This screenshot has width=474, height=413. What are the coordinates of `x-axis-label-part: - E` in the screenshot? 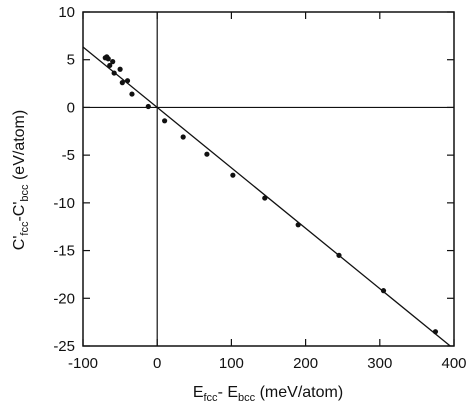 It's located at (228, 392).